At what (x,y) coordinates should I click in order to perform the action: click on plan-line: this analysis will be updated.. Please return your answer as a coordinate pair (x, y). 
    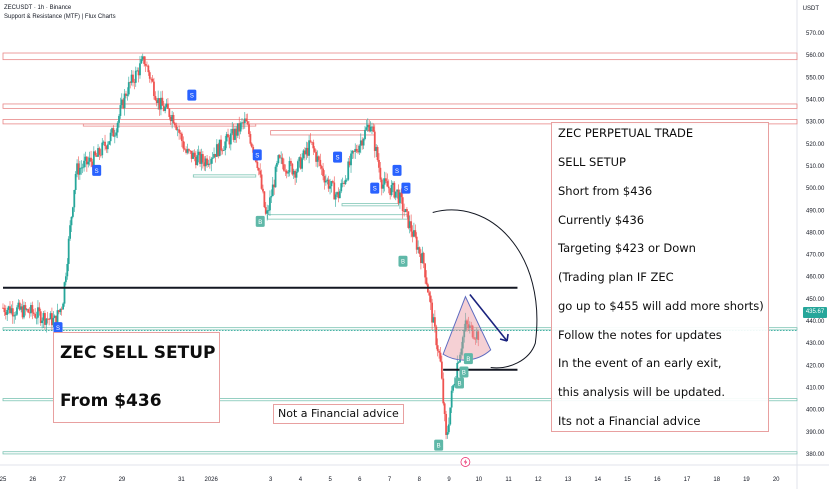
    Looking at the image, I should click on (642, 392).